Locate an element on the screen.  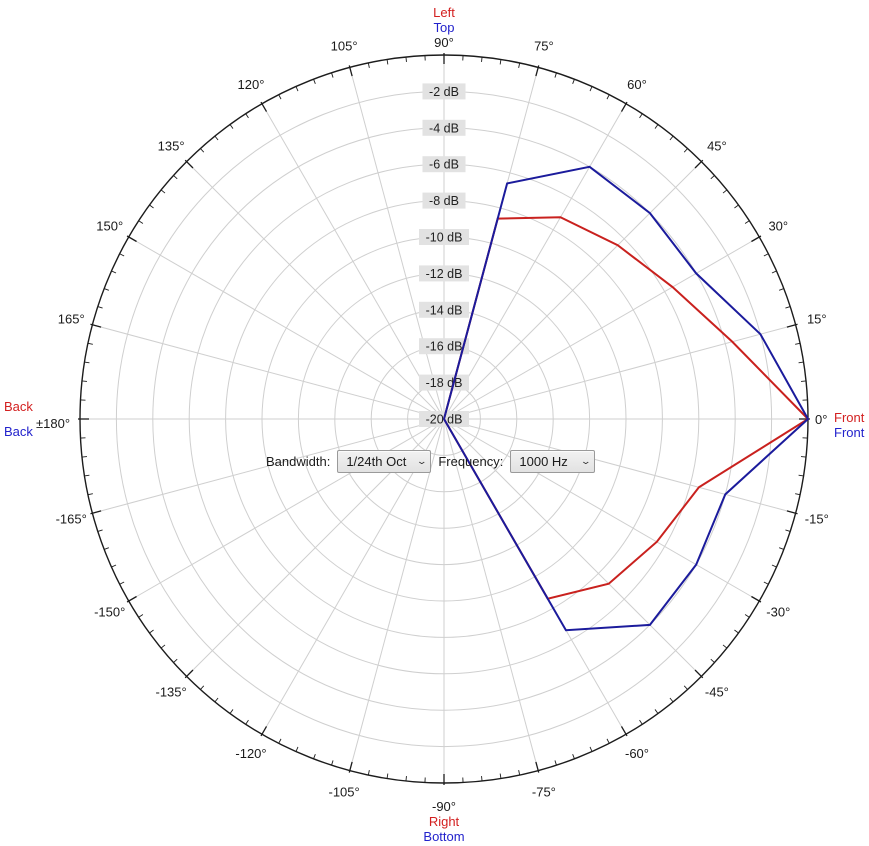
frequency-label: Frequency: is located at coordinates (471, 461).